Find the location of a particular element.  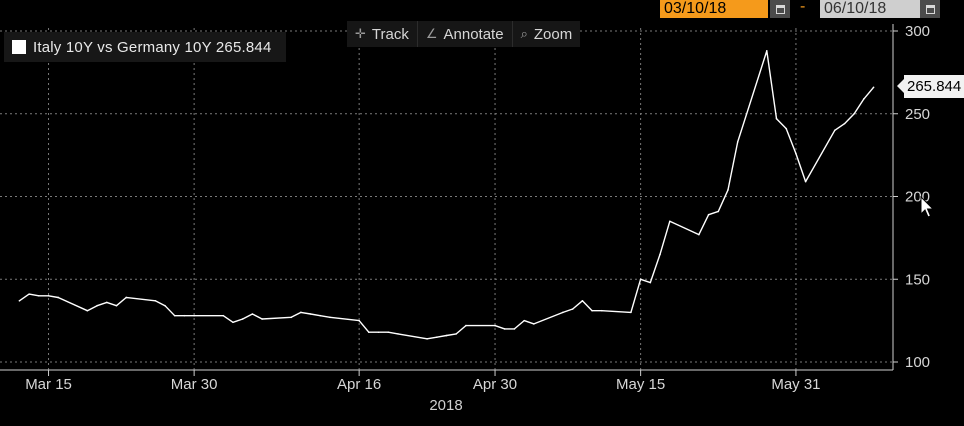

annotate-button: ∠ Annotate is located at coordinates (465, 34).